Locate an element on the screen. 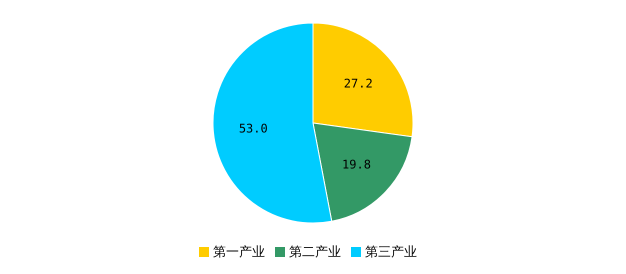  legend-label: 第二产业 is located at coordinates (315, 252).